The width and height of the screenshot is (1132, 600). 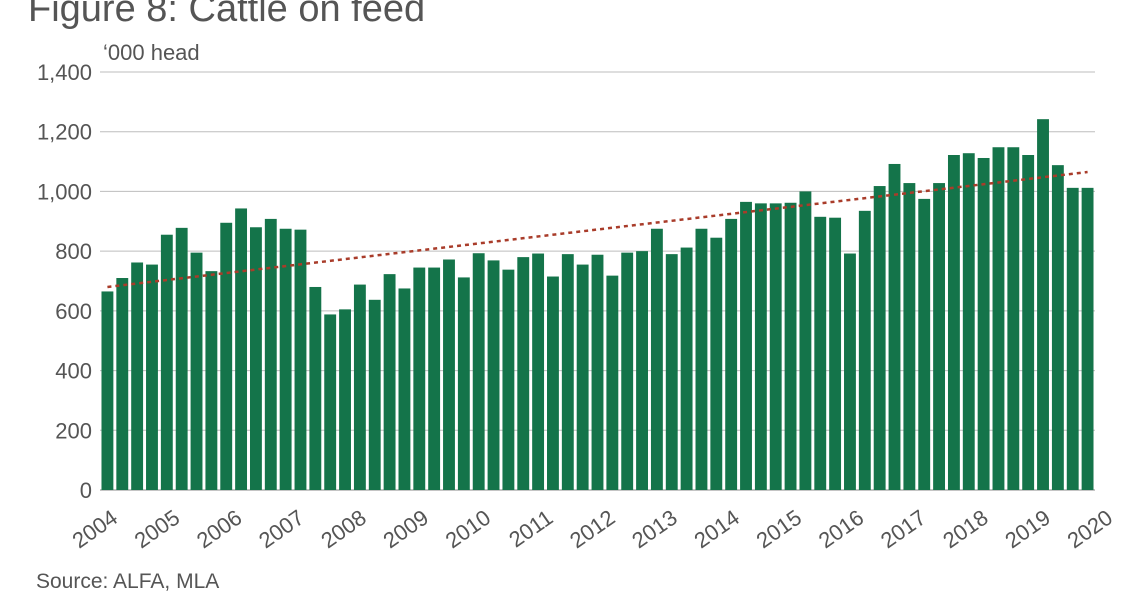 I want to click on y-tick-label: 400, so click(x=73, y=371).